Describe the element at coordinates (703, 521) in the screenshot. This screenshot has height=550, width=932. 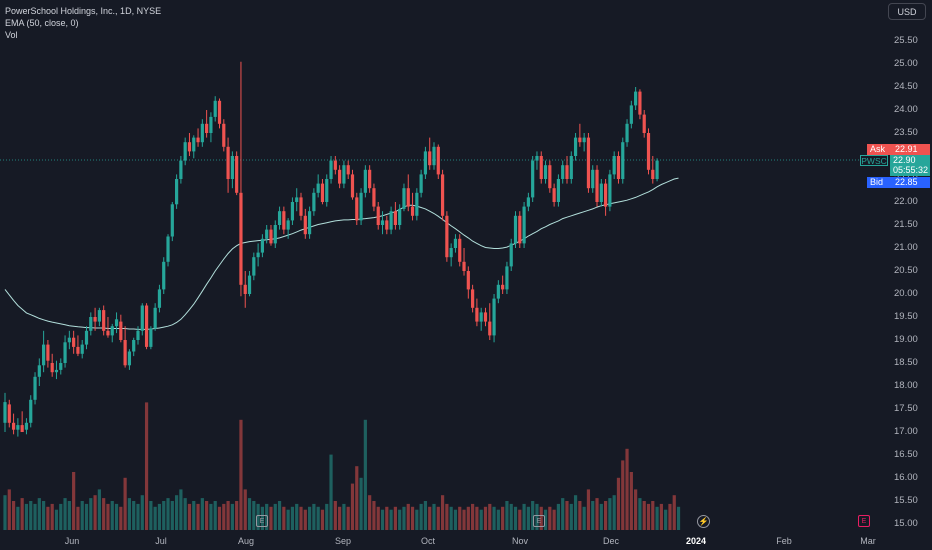
I see `dividend-lightning-icon: ⚡` at that location.